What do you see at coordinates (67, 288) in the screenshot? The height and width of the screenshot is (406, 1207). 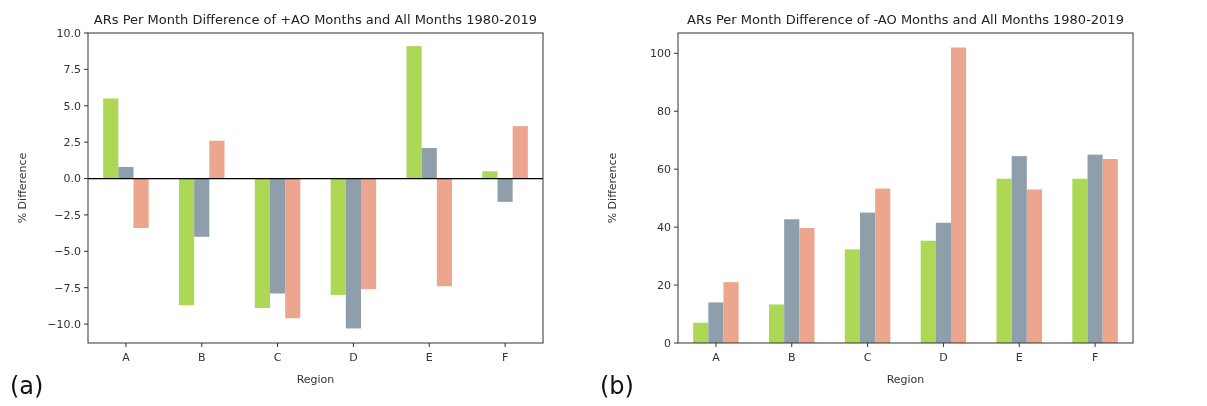 I see `y-tick-label: −7.5` at bounding box center [67, 288].